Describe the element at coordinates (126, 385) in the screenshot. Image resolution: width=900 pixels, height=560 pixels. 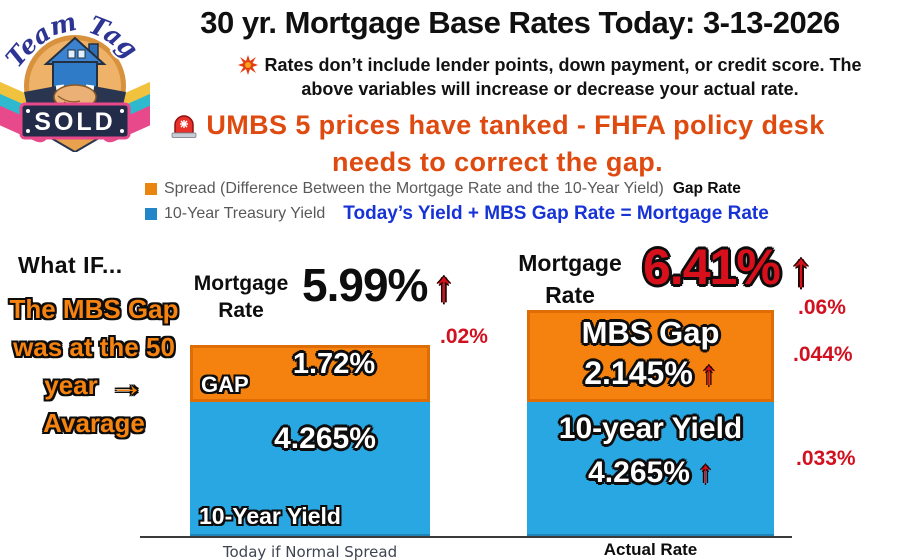
I see `right-arrow-icon: →` at that location.